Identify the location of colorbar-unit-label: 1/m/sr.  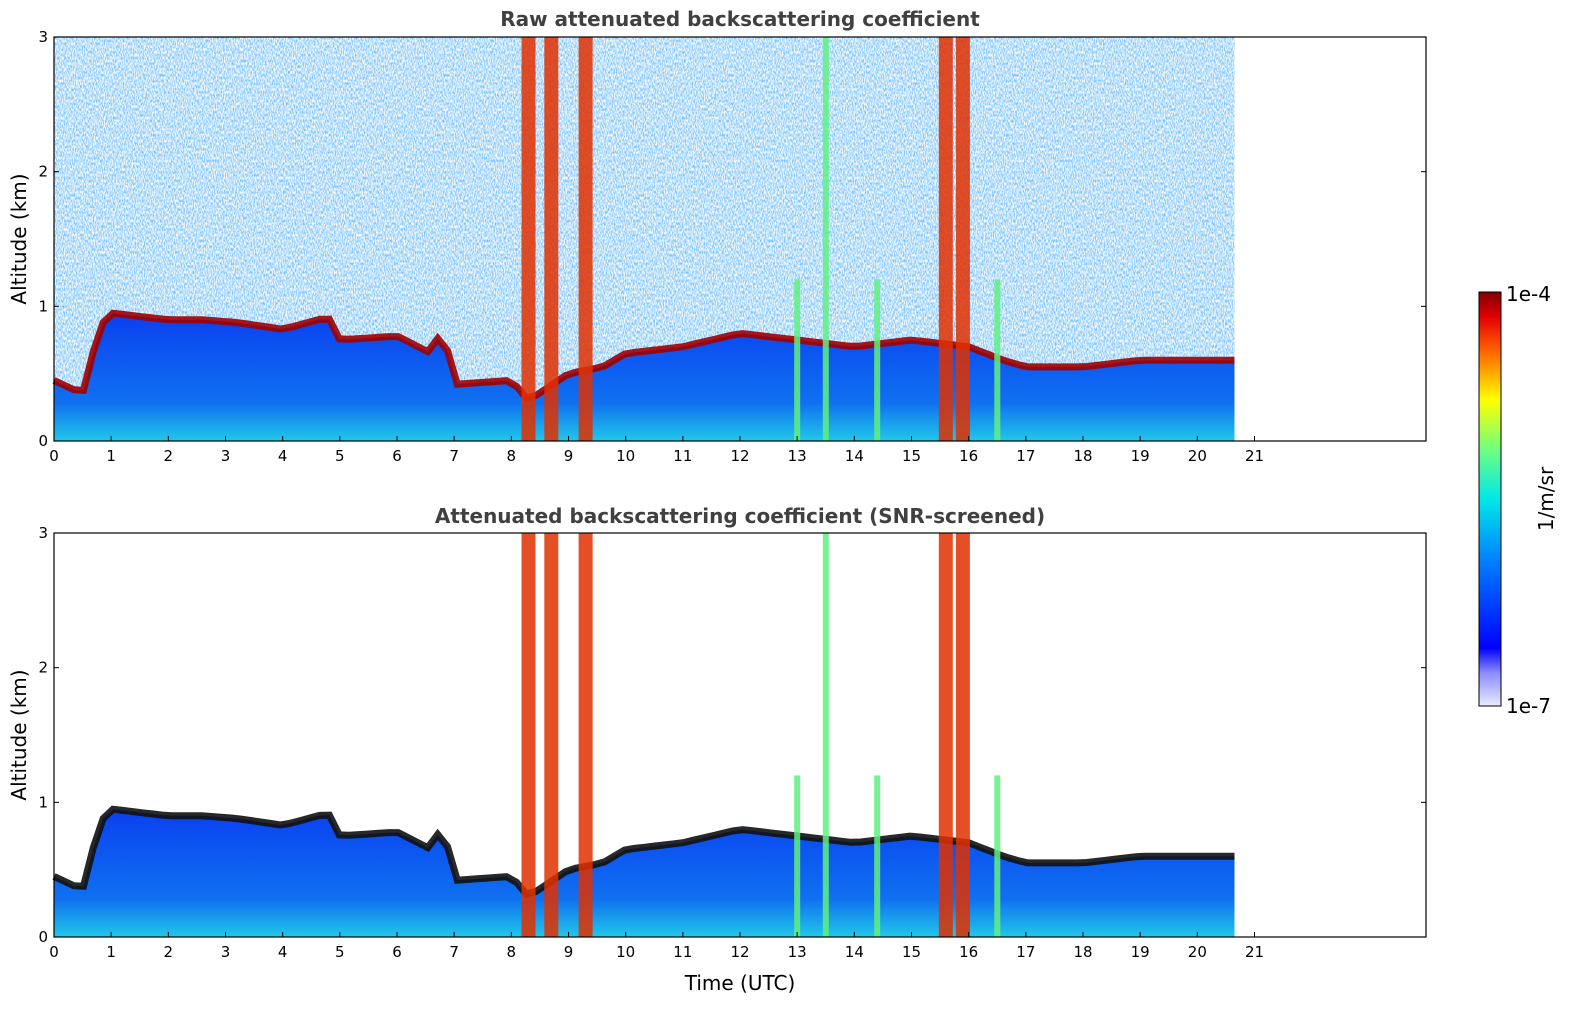
(1546, 498).